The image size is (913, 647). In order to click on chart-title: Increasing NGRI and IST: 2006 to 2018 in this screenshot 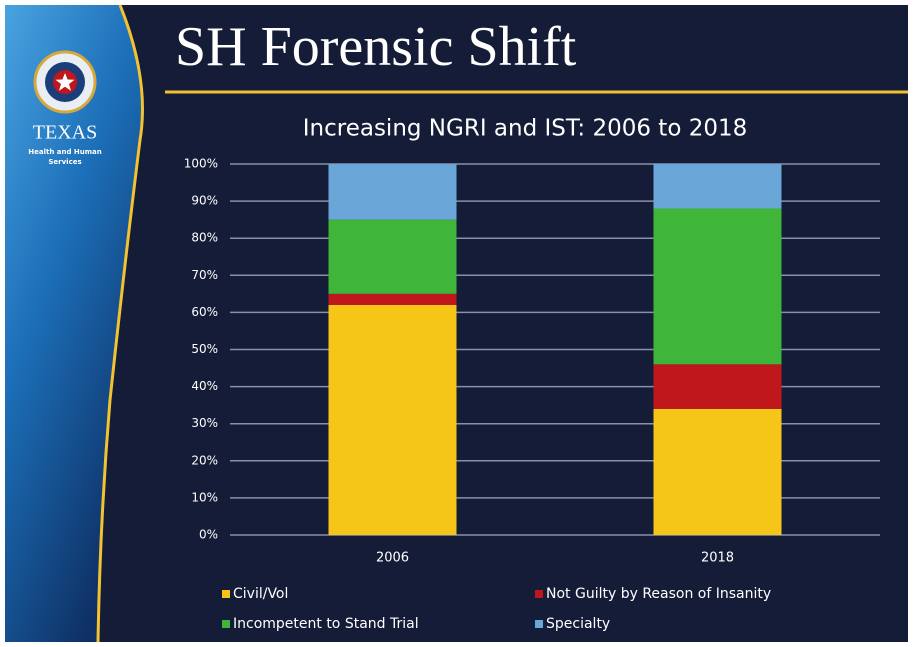, I will do `click(525, 129)`.